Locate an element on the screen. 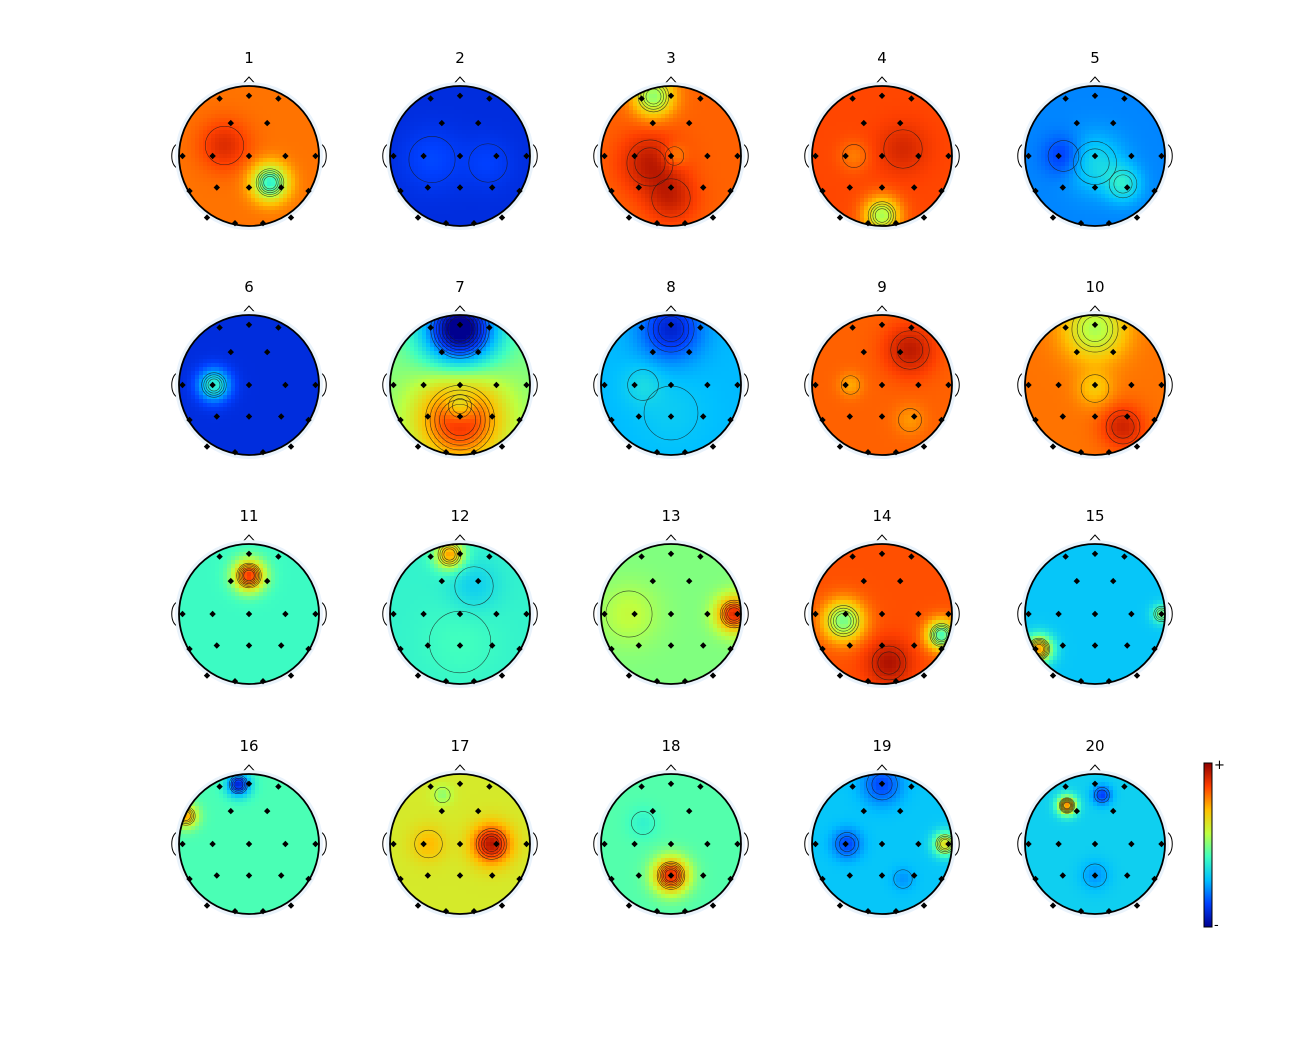 The width and height of the screenshot is (1300, 1041). scalp-map: 6 is located at coordinates (249, 368).